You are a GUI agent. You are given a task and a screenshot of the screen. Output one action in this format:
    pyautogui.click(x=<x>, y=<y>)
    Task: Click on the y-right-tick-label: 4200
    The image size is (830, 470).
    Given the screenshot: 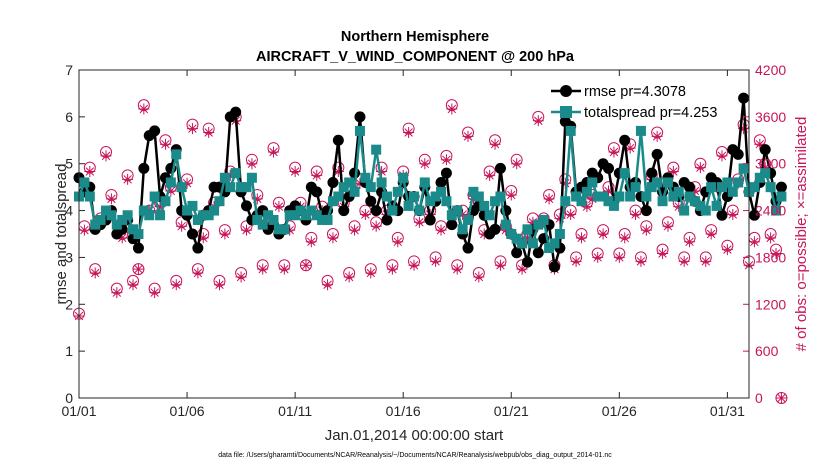 What is the action you would take?
    pyautogui.click(x=770, y=70)
    